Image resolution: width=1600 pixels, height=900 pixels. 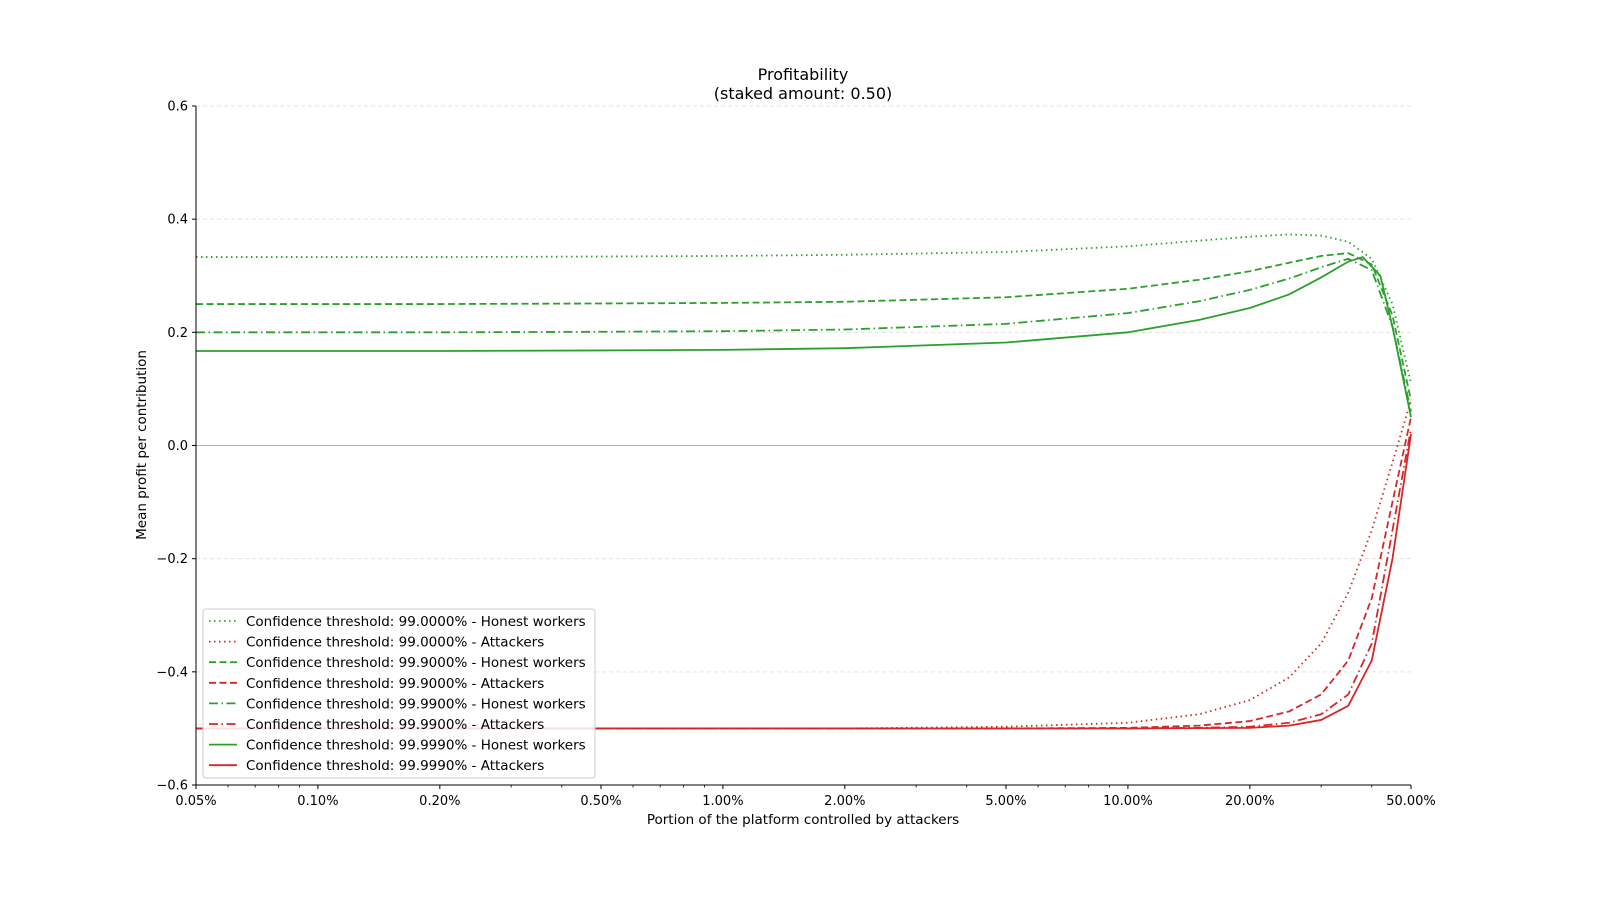 I want to click on x-tick-label: 0.05%, so click(x=195, y=801).